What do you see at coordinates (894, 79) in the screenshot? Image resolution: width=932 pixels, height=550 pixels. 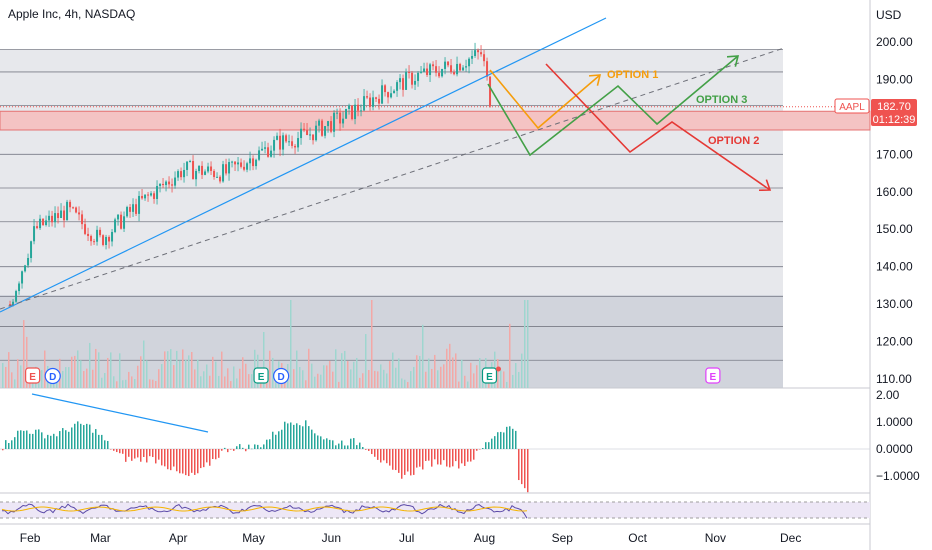 I see `price-tick-label: 190.00` at bounding box center [894, 79].